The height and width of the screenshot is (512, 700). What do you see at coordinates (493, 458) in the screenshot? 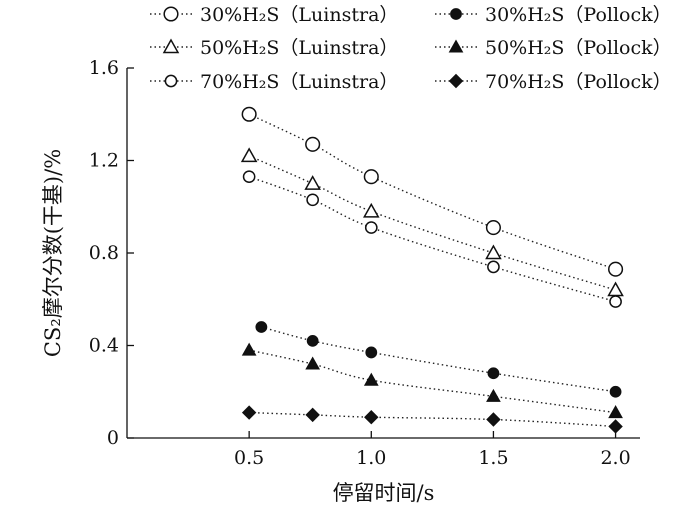
I see `x-tick-label: 1.5` at bounding box center [493, 458].